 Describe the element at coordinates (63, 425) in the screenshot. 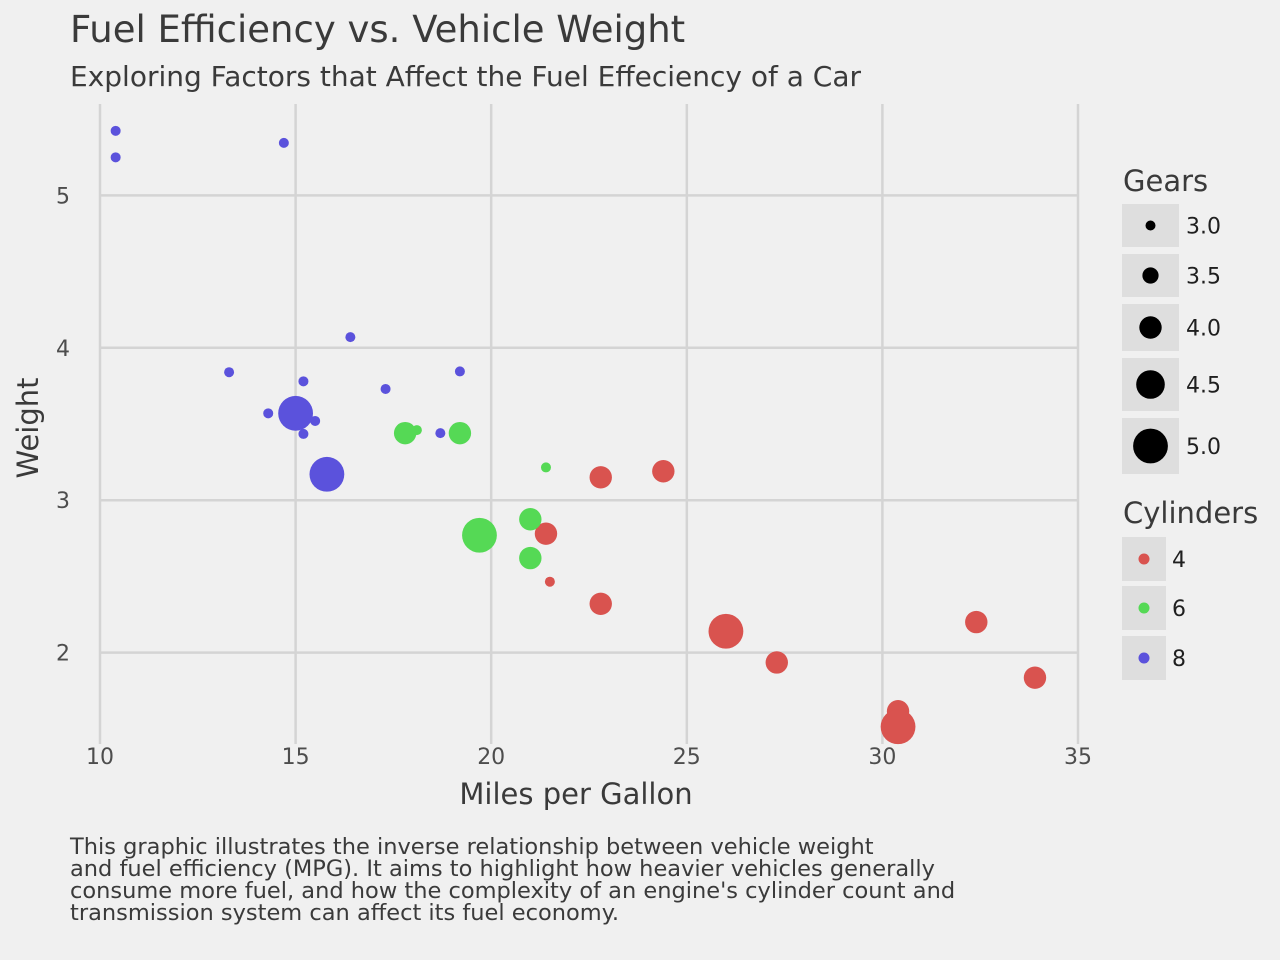

I see `y-axis-ticks: 2 3 4 5` at that location.